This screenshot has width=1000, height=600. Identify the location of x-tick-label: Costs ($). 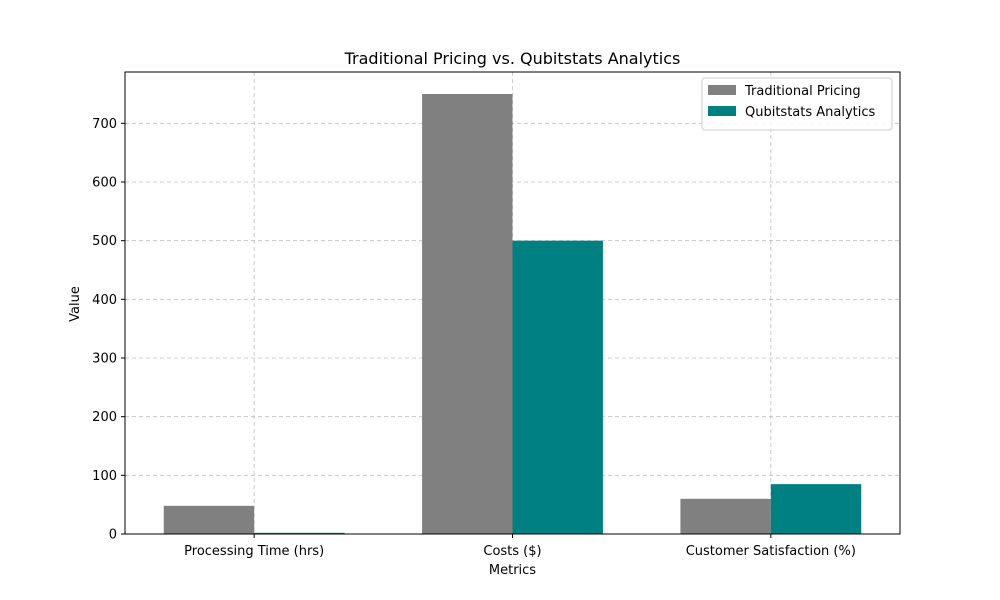
(512, 551).